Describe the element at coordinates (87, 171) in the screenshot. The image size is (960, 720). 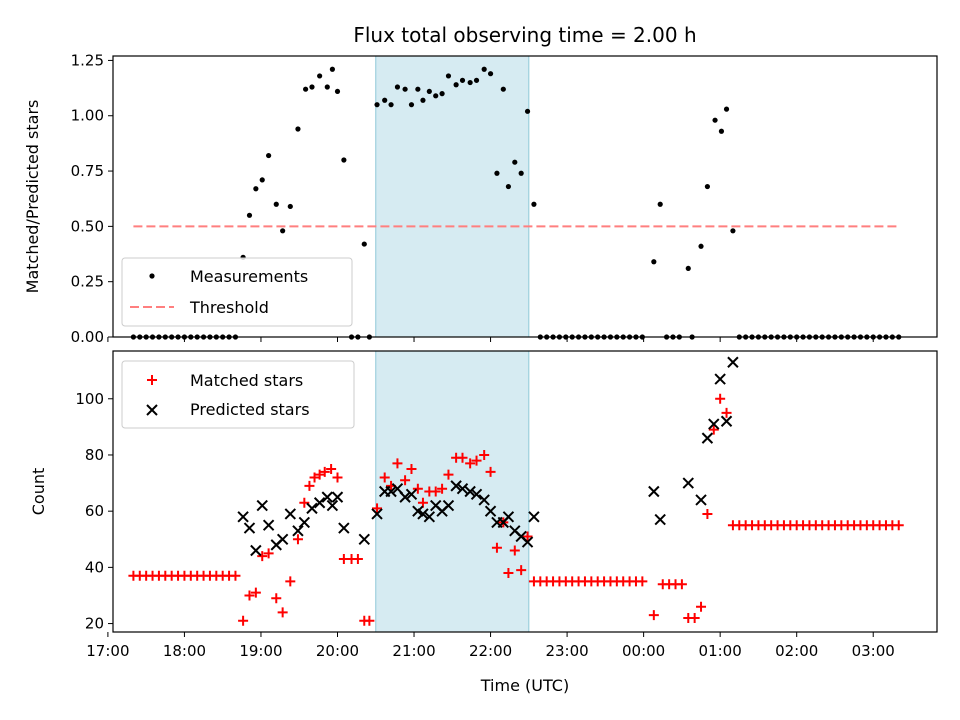
I see `top-y-tick-label: 0.75` at that location.